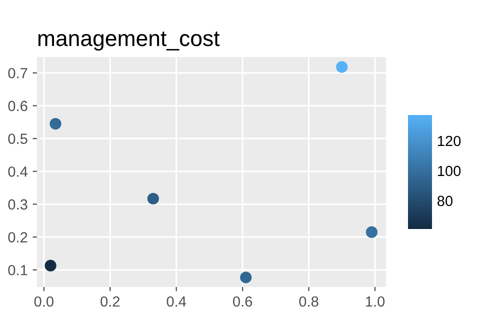  What do you see at coordinates (18, 106) in the screenshot?
I see `y-tick-label: 0.6` at bounding box center [18, 106].